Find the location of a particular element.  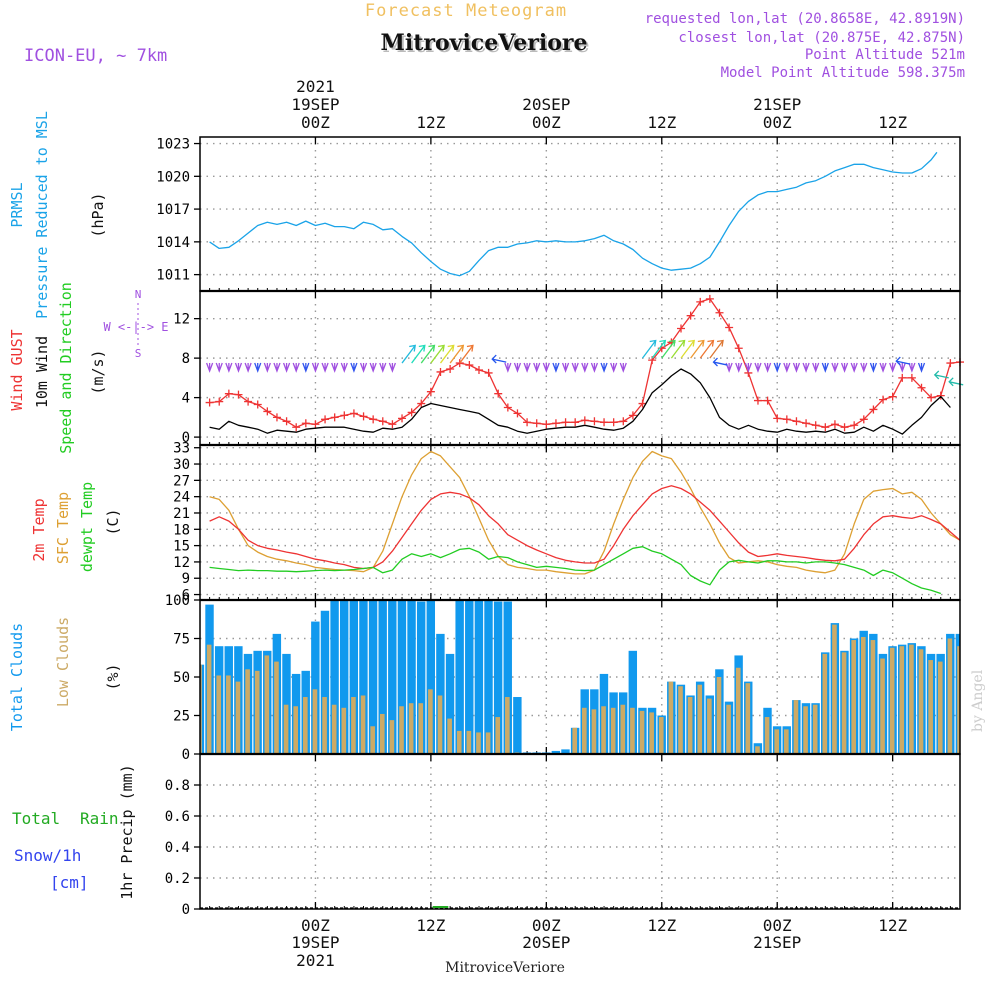

pressure-label: PRMSL is located at coordinates (17, 204).